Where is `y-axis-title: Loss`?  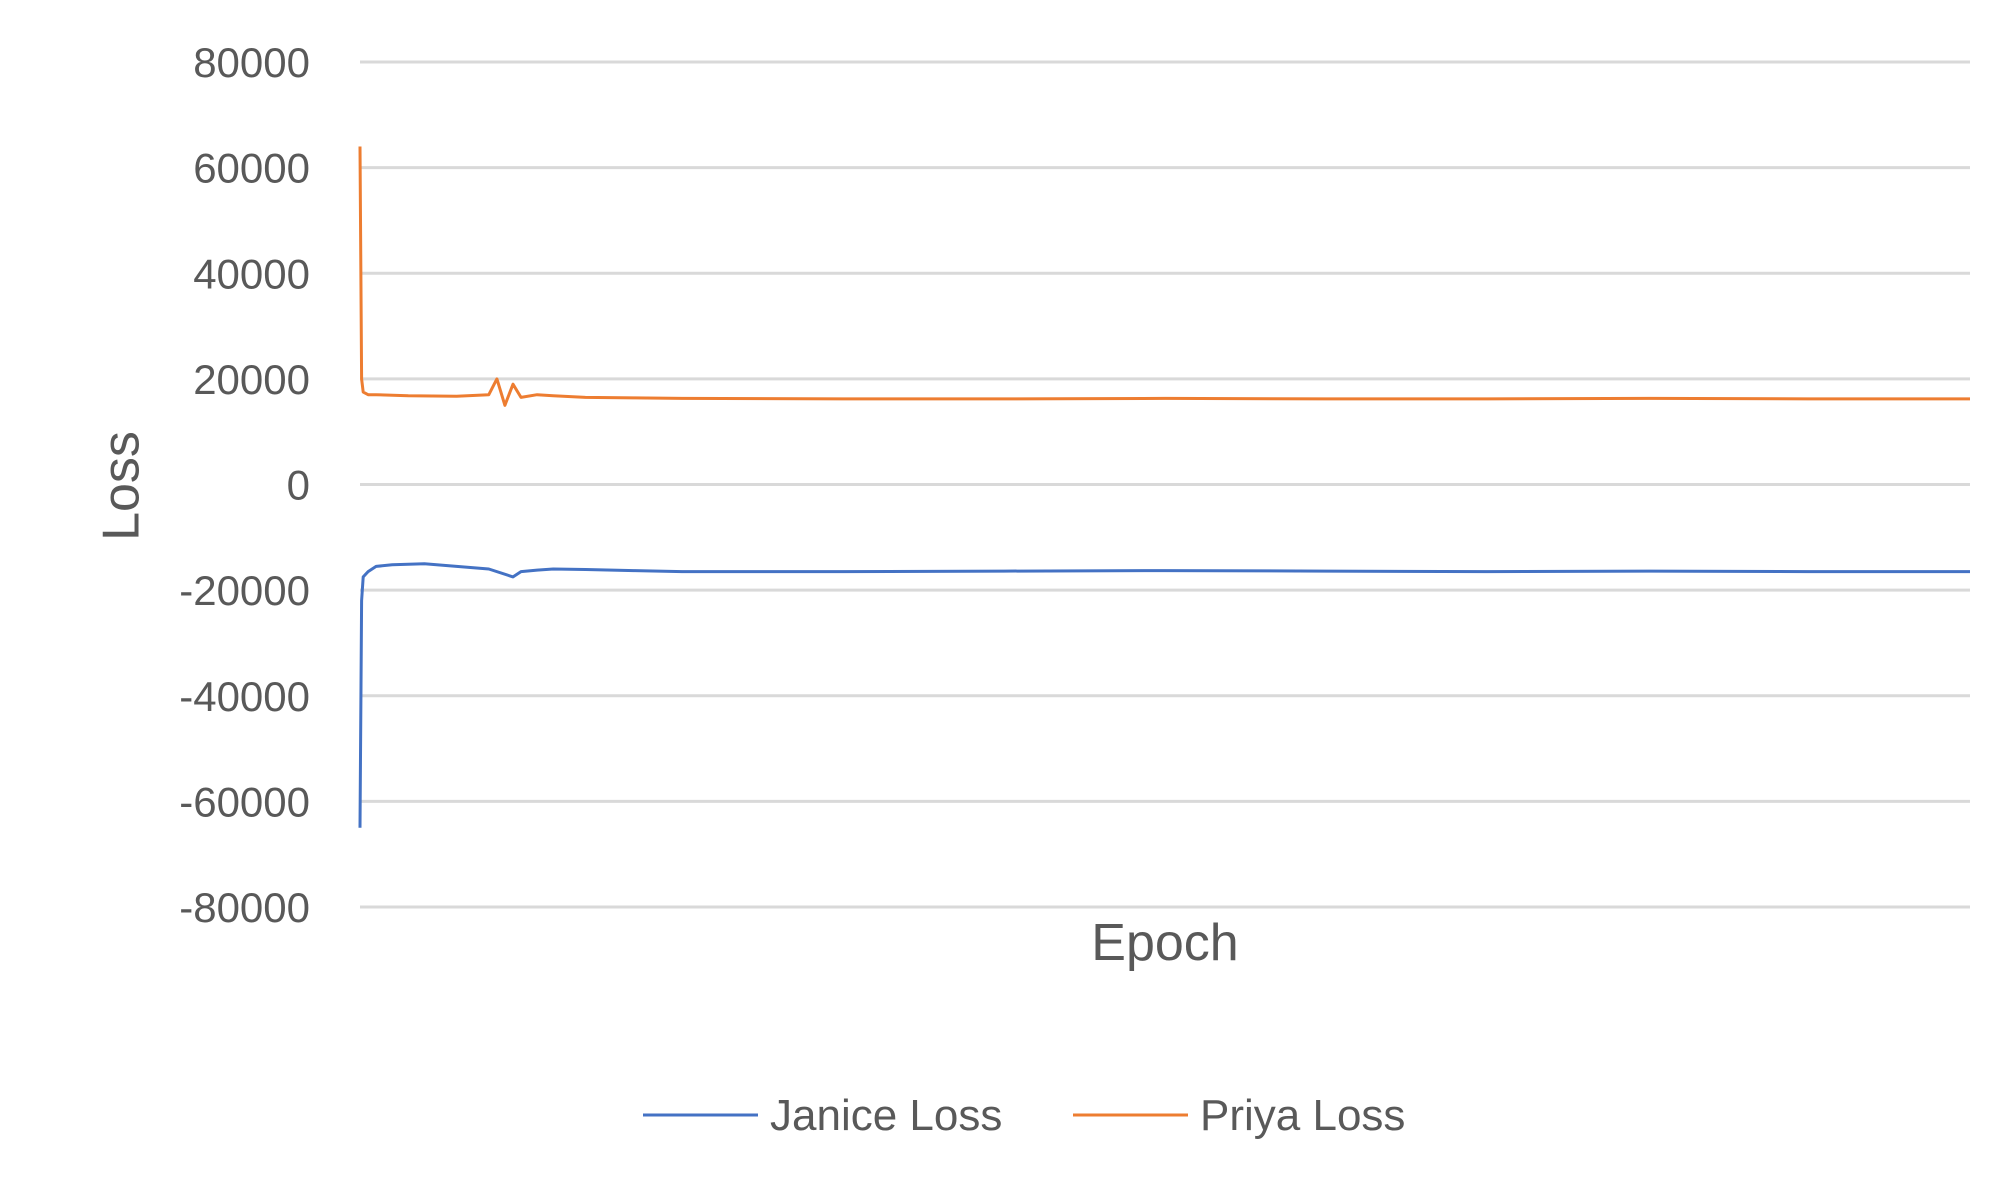
y-axis-title: Loss is located at coordinates (122, 486).